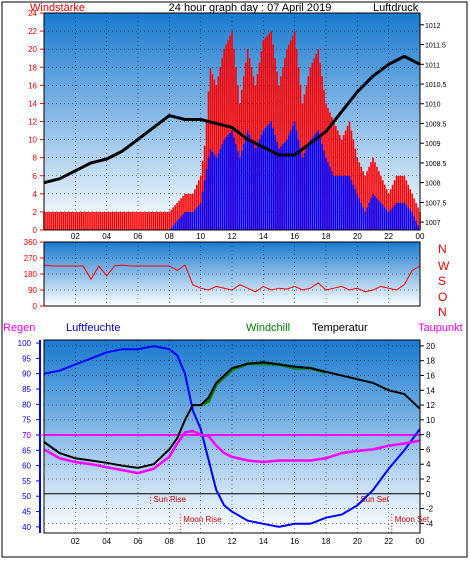 The height and width of the screenshot is (562, 470). Describe the element at coordinates (26, 450) in the screenshot. I see `humidity-y-tick-label: 65` at that location.